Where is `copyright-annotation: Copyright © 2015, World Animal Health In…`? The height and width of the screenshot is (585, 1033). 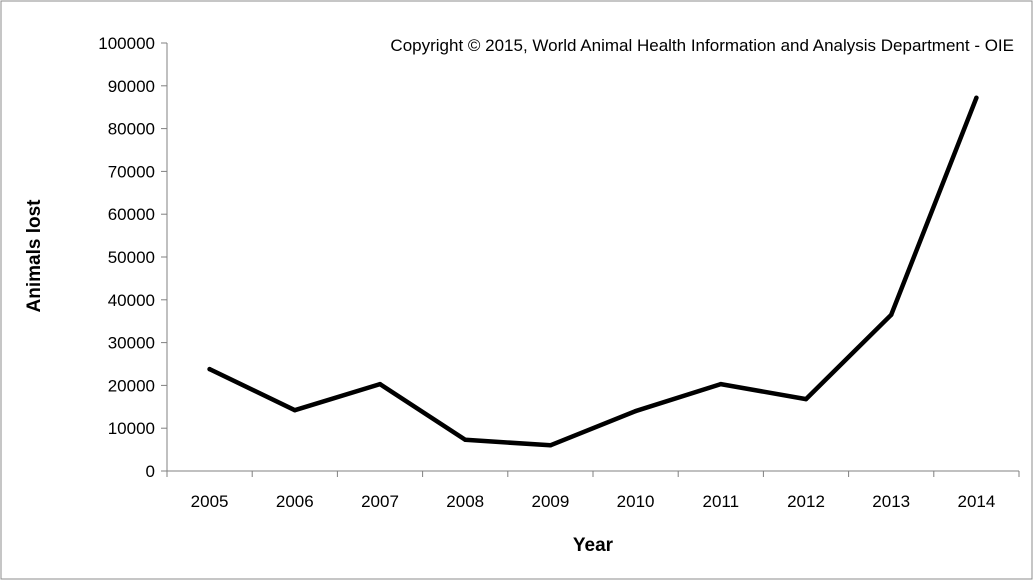 copyright-annotation: Copyright © 2015, World Animal Health In… is located at coordinates (702, 45).